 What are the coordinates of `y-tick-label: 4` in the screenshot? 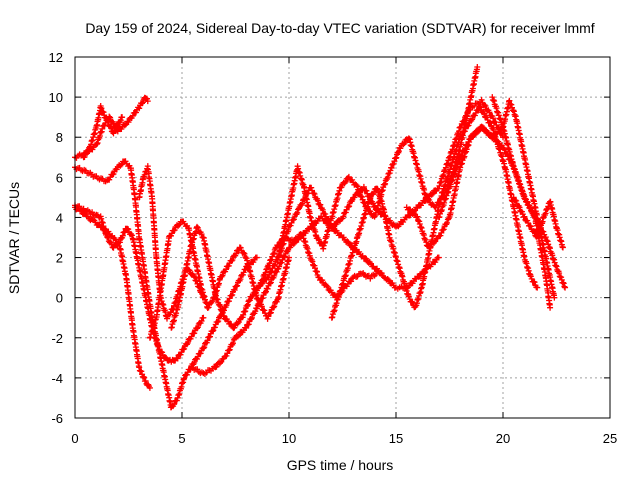 It's located at (59, 217).